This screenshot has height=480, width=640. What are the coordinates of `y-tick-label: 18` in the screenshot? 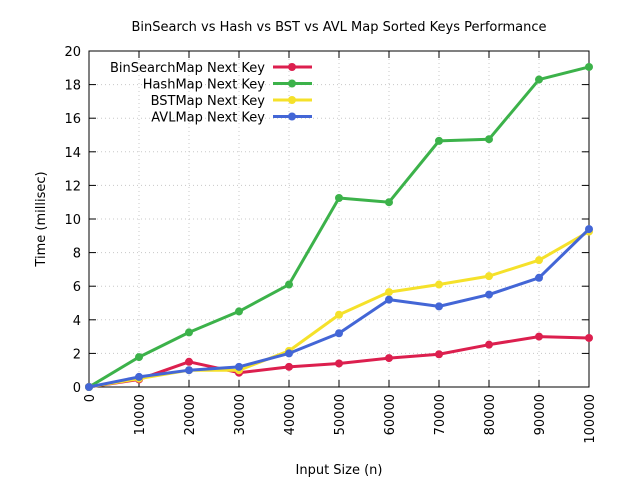 It's located at (72, 86).